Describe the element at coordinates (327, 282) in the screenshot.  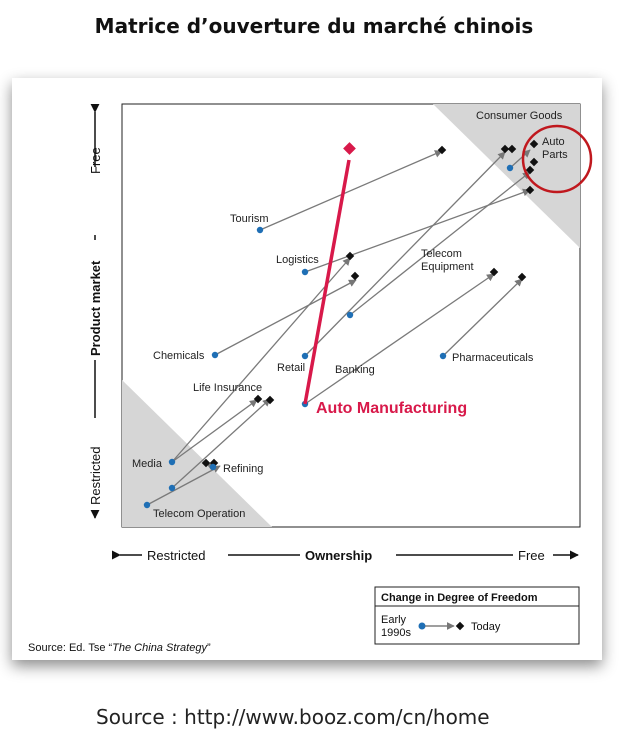
I see `auto-manufacturing-arrow` at that location.